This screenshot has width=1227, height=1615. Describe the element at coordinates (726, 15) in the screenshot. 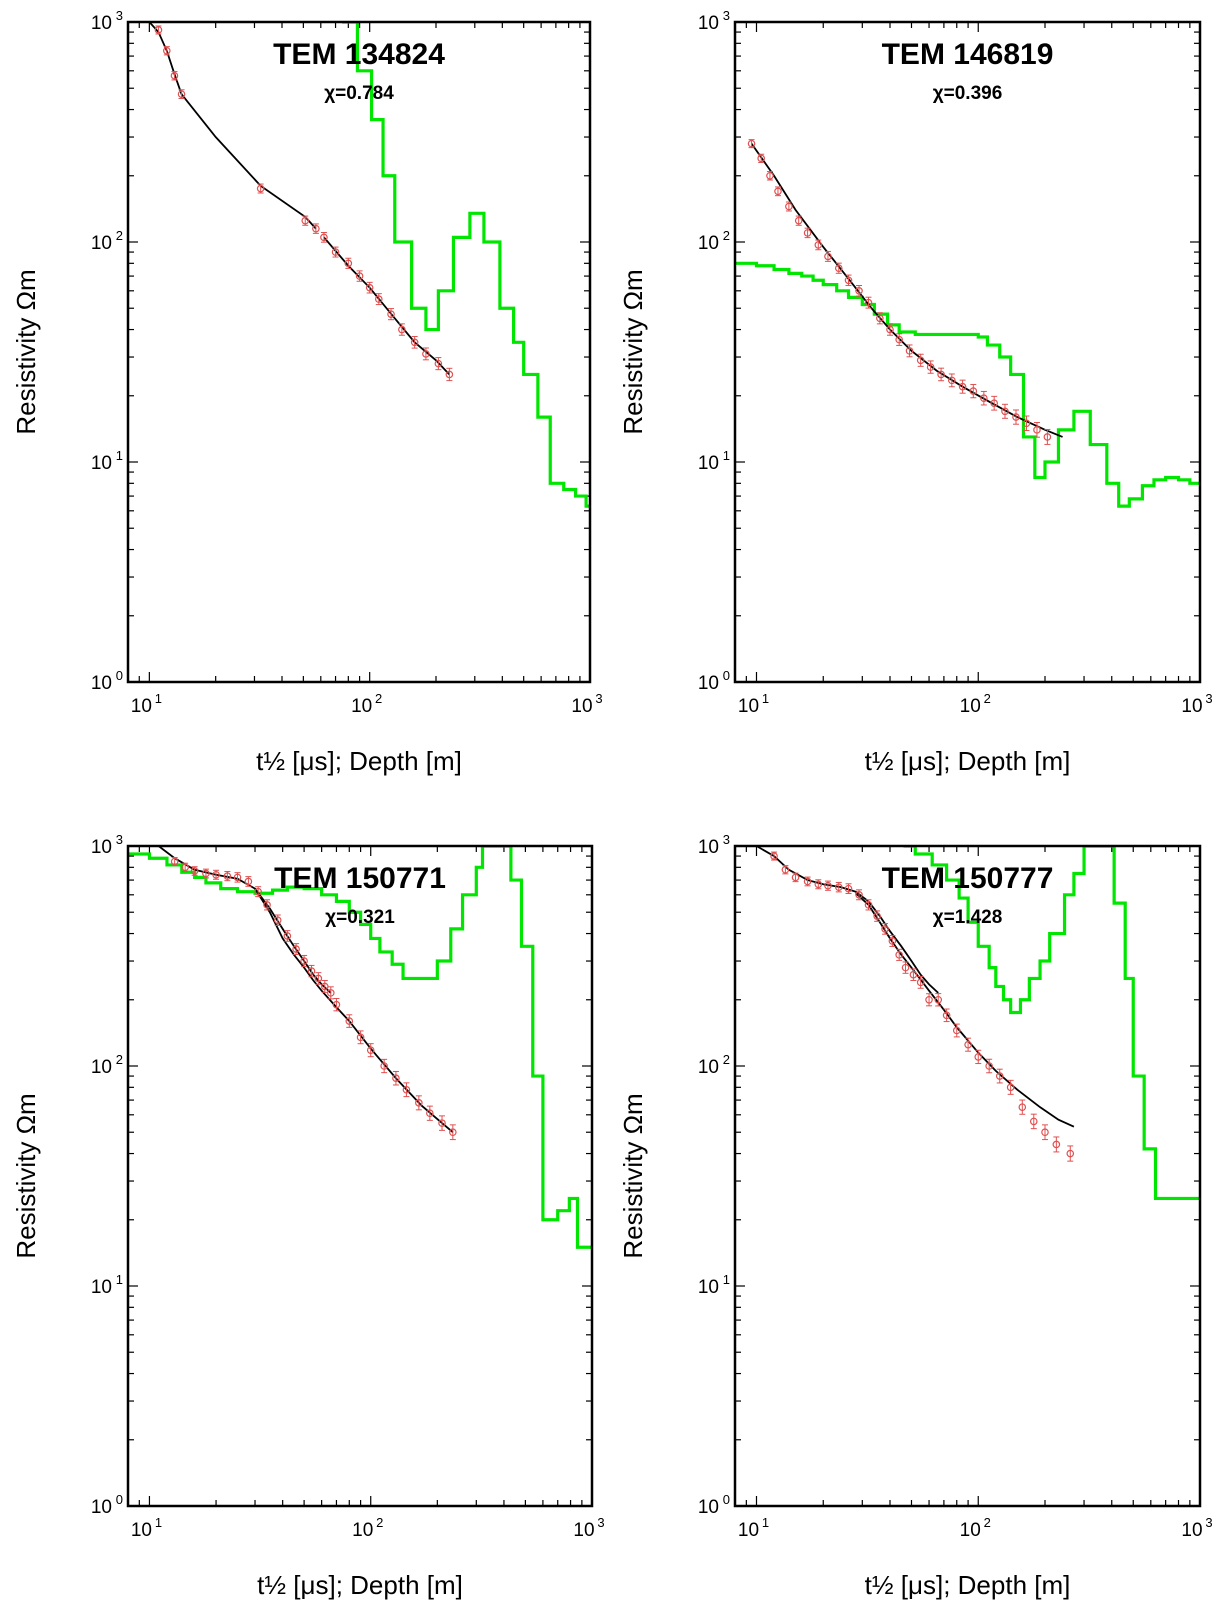

I see `y-tick-label-exponent: 3` at that location.